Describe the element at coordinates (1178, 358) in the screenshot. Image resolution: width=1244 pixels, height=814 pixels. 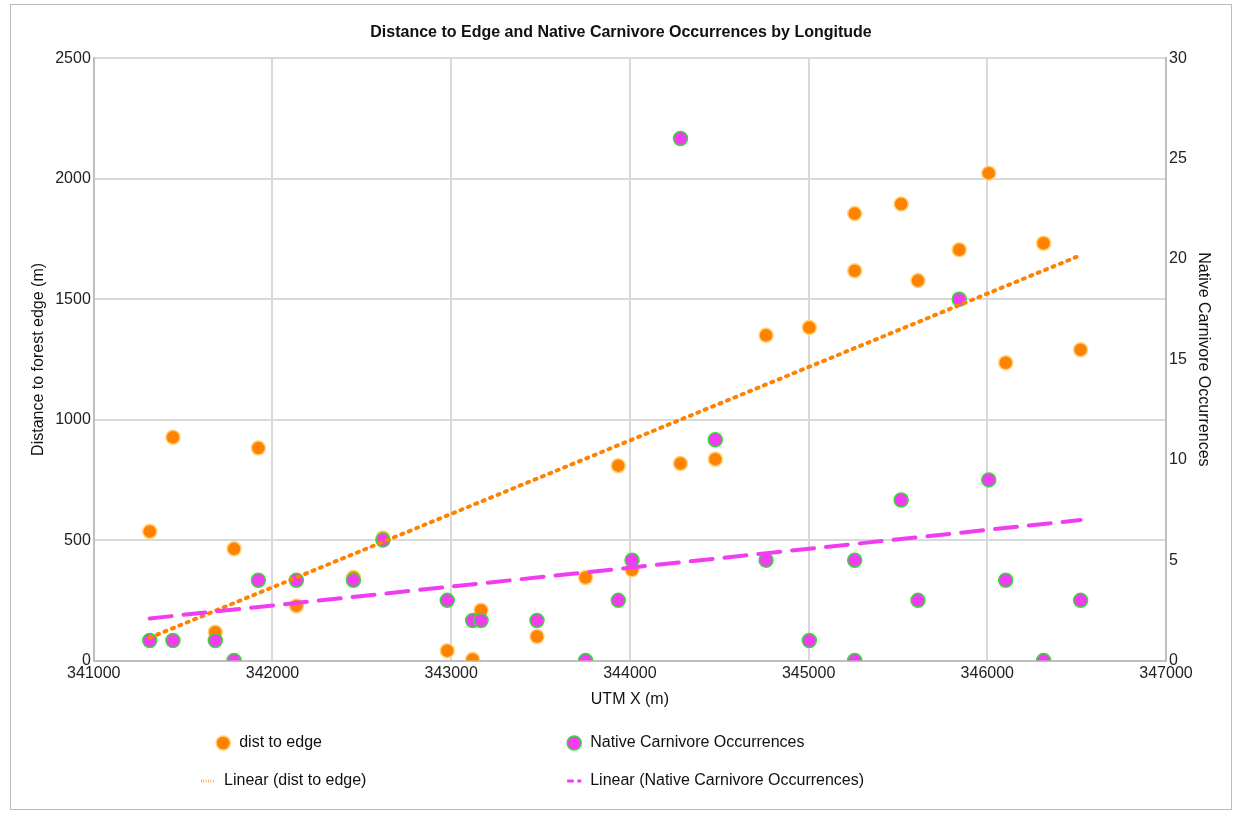
I see `y2-tick-label: 15` at that location.